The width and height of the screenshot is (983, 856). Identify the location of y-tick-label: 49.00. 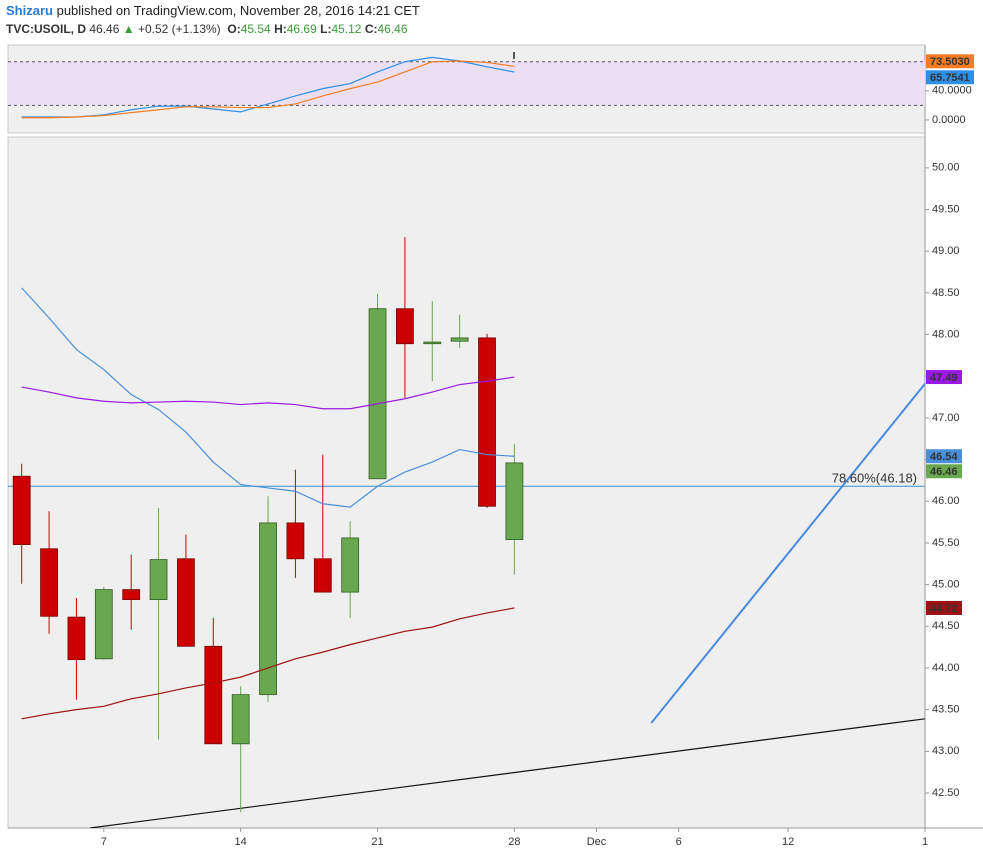
(946, 251).